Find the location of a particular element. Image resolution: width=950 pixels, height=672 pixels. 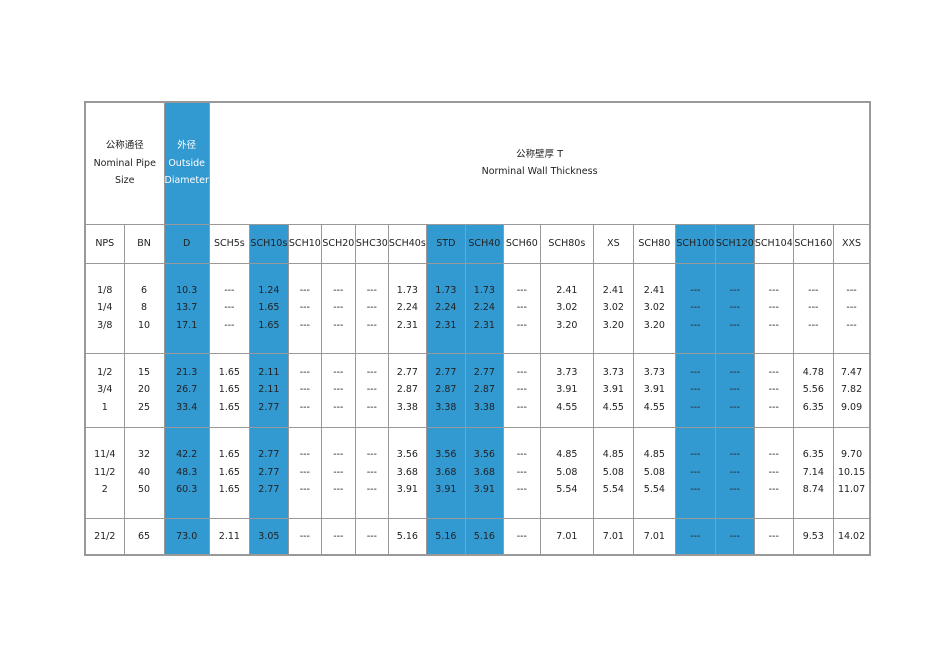

data-cell: 2.77 2.77 2.77 is located at coordinates (268, 472).